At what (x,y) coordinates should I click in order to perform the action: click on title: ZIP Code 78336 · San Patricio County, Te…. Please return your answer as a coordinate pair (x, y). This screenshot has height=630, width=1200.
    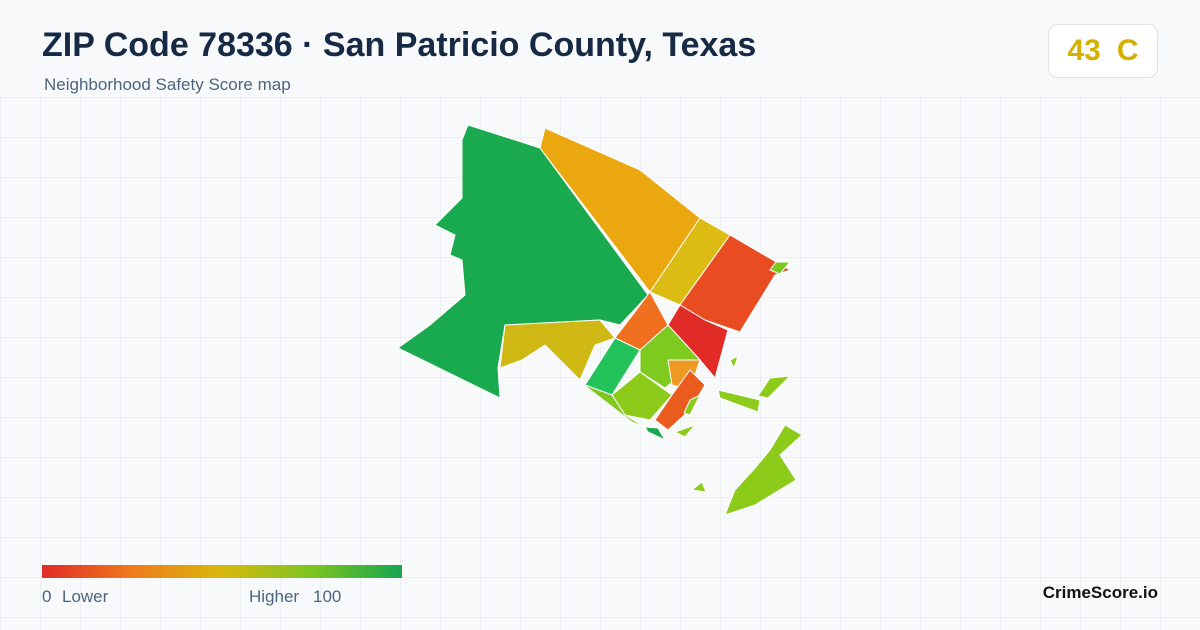
    Looking at the image, I should click on (399, 45).